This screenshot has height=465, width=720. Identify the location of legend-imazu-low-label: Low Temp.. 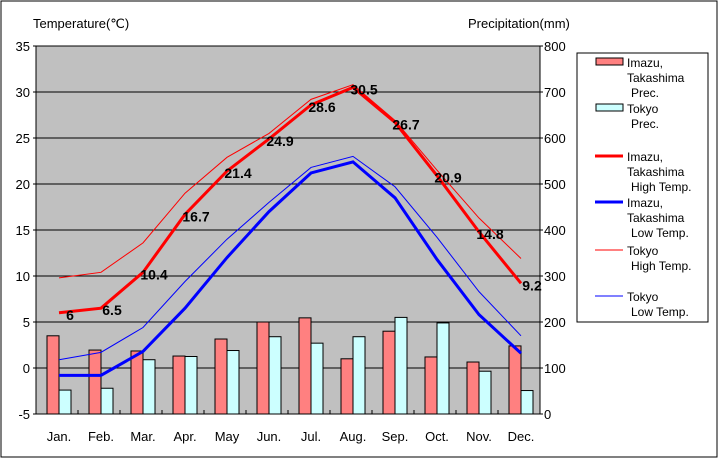
(660, 233).